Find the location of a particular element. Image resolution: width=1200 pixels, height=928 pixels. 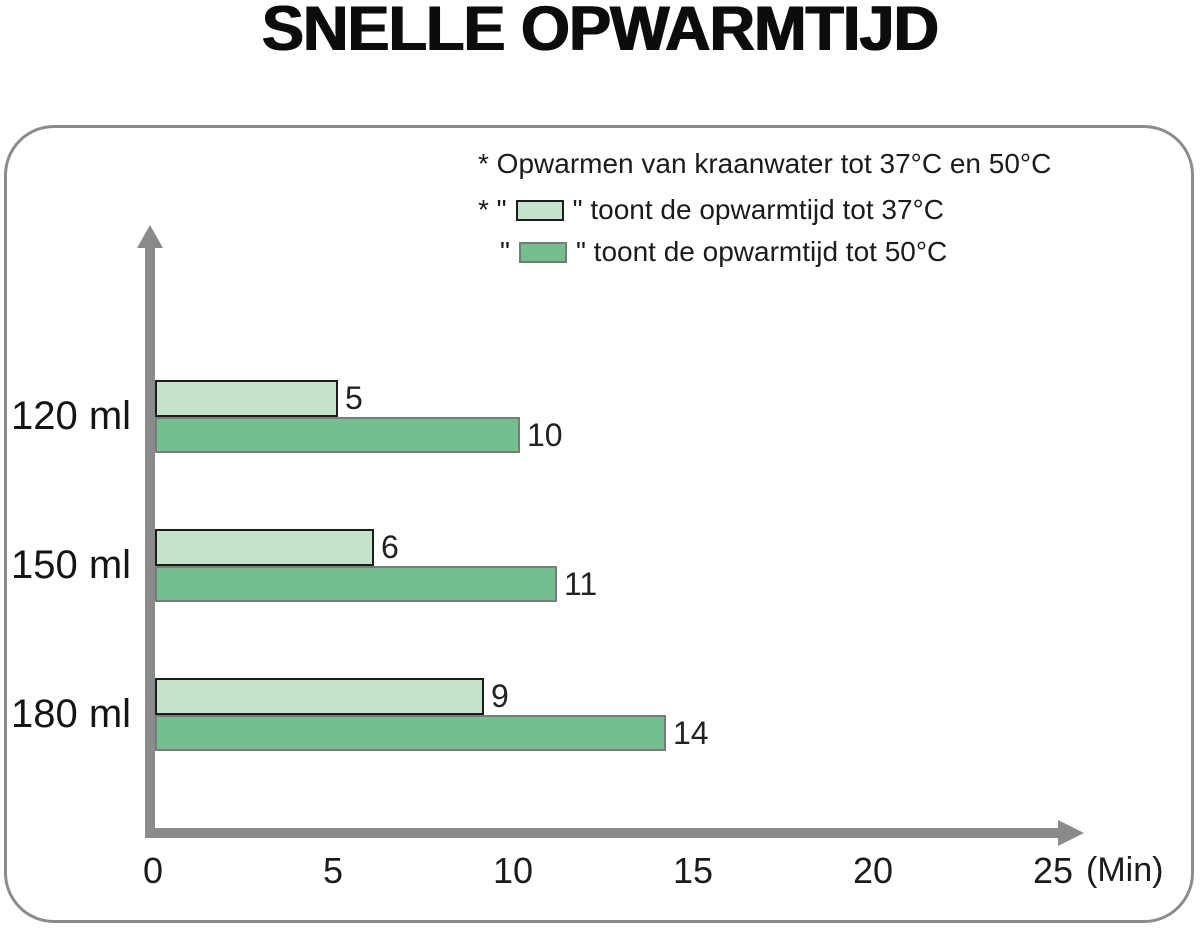

x-tick-label: 25 is located at coordinates (1053, 870).